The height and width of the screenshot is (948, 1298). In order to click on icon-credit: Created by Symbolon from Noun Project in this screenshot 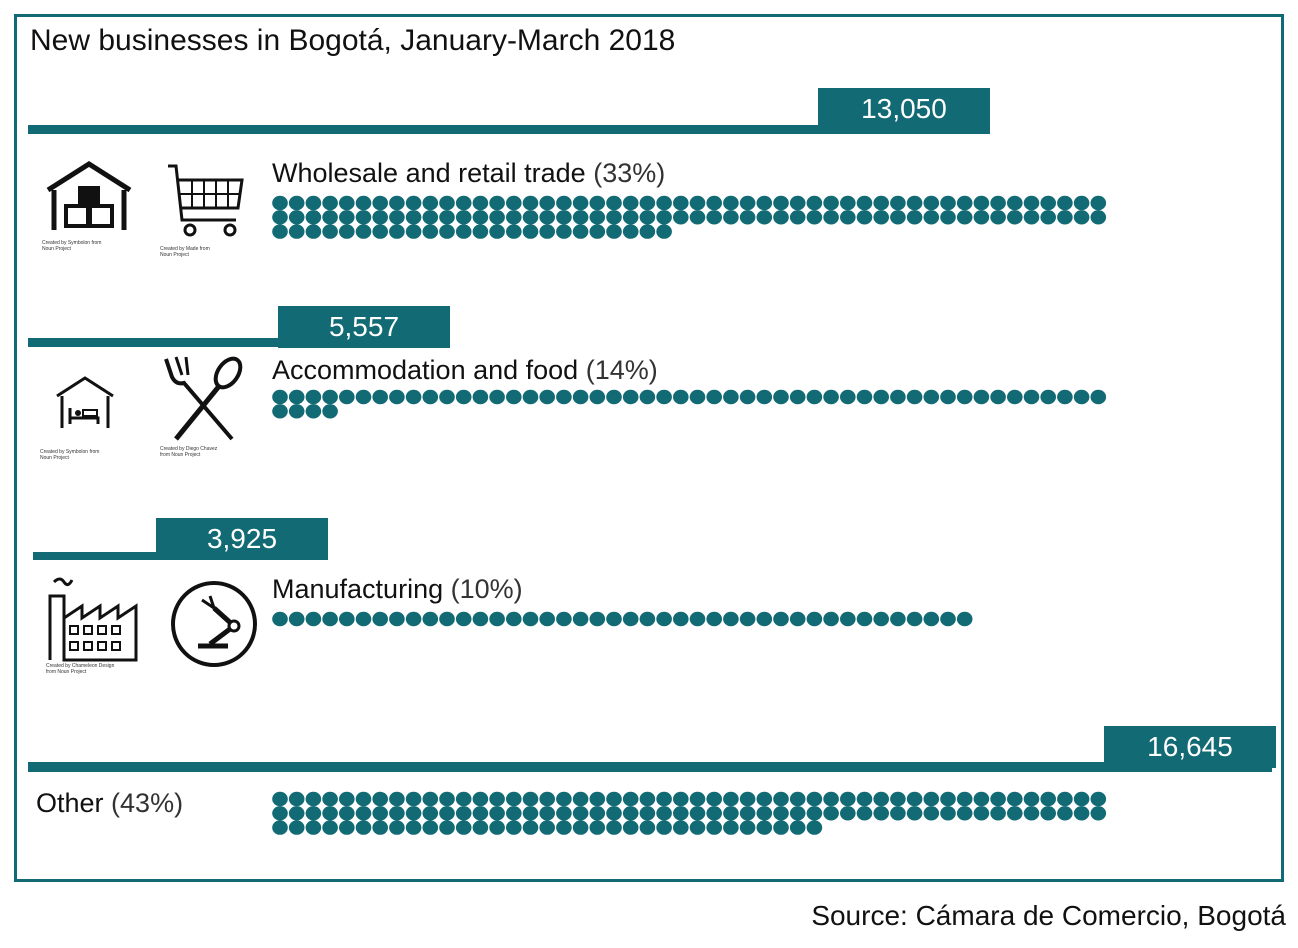, I will do `click(72, 246)`.